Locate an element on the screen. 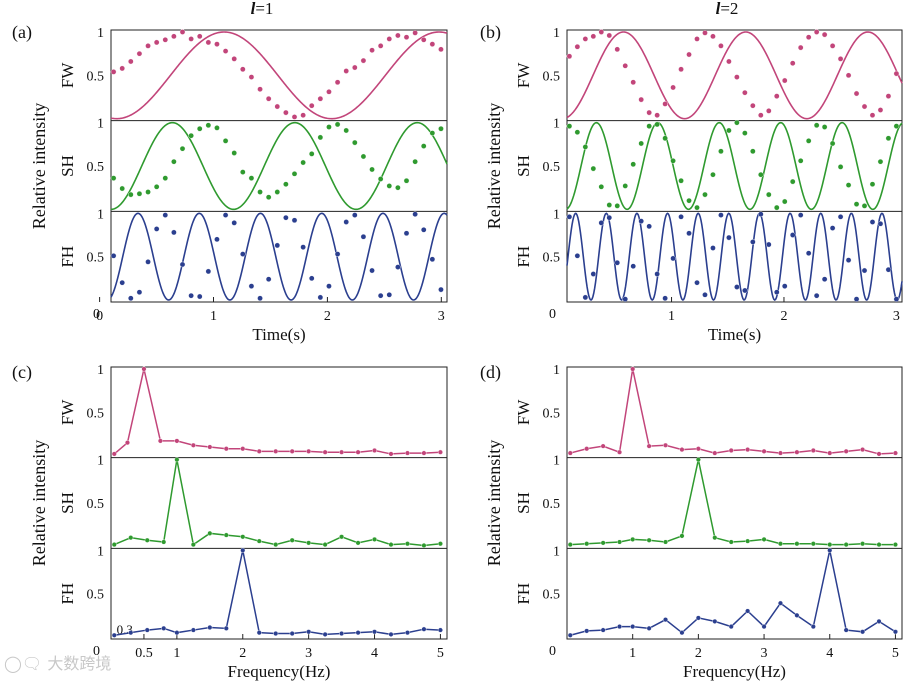  channel-label-FH-c: FH is located at coordinates (67, 594).